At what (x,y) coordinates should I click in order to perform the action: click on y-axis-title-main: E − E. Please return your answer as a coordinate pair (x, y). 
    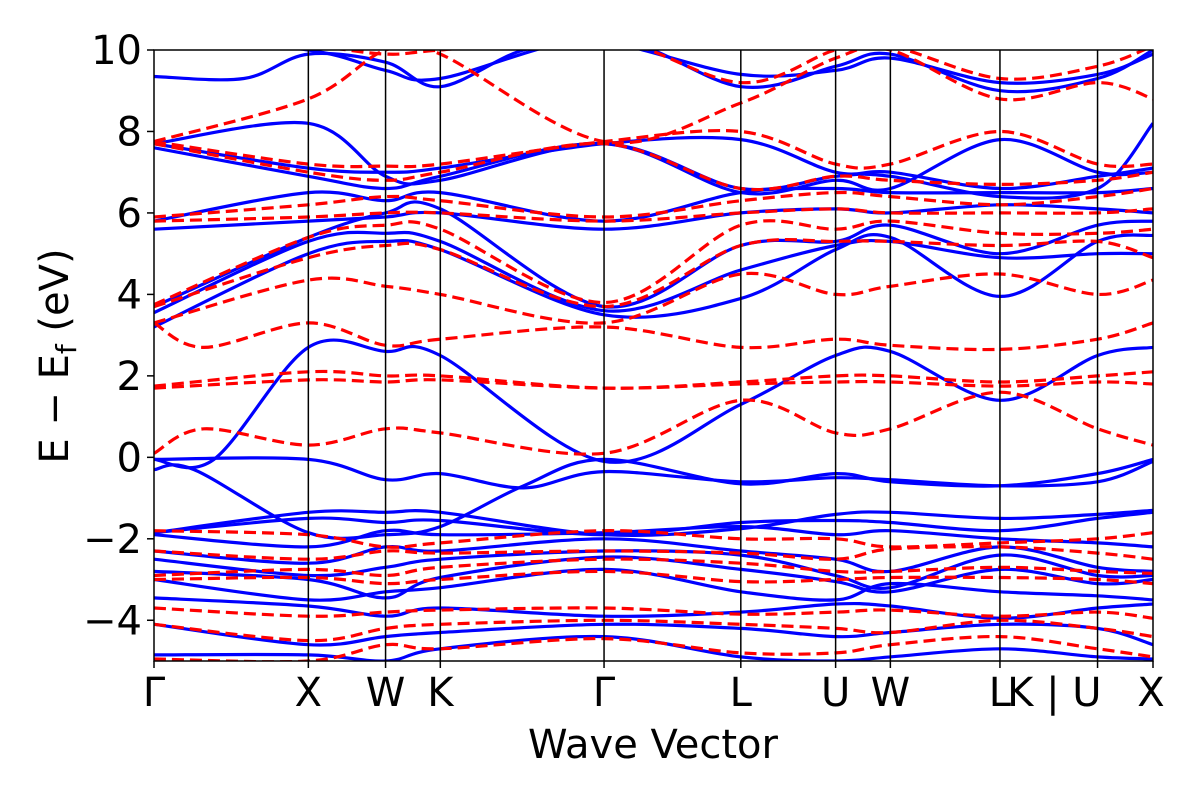
    Looking at the image, I should click on (55, 409).